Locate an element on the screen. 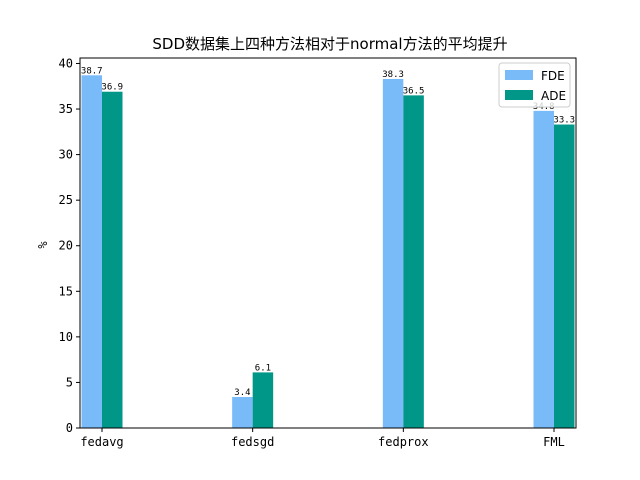 This screenshot has height=480, width=640. value-label: 6.1 is located at coordinates (263, 368).